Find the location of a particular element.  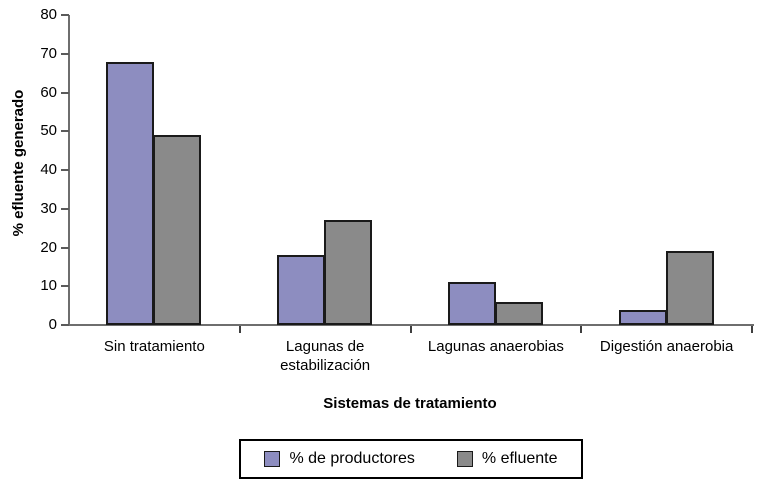

bar-productores-cat1 is located at coordinates (130, 193).